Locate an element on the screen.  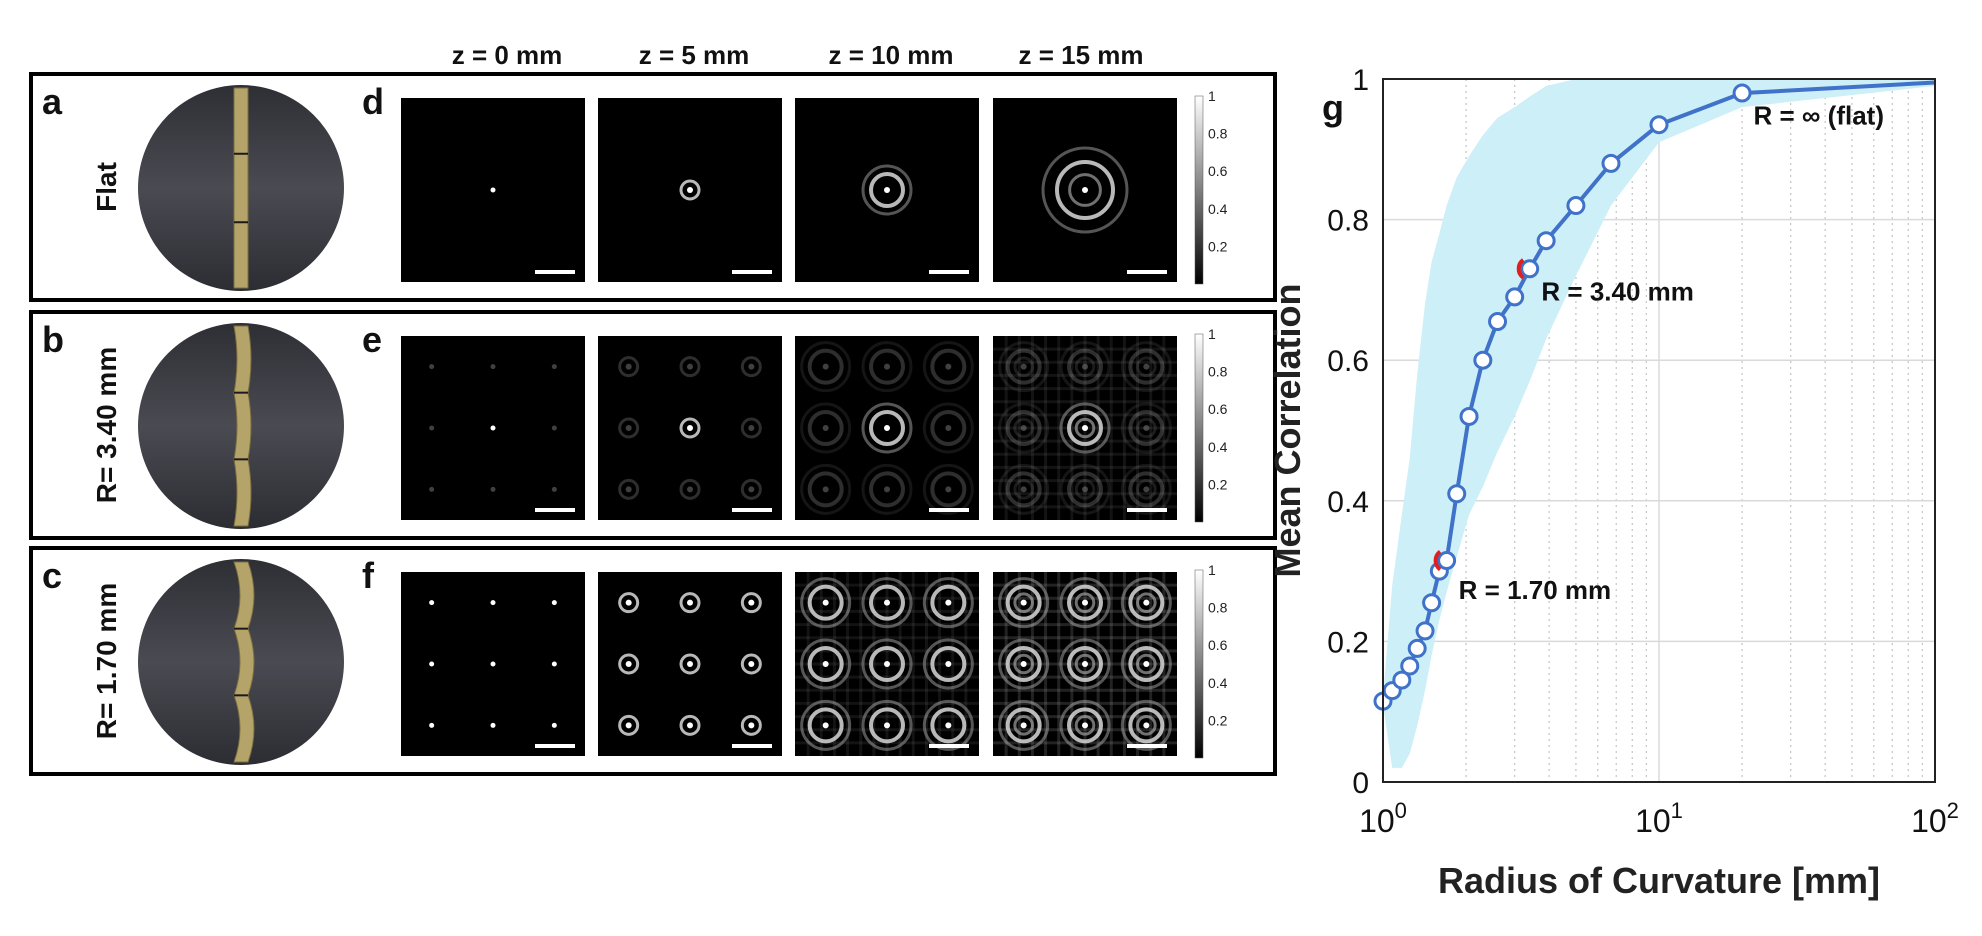
highlight-marker is located at coordinates (1520, 269).